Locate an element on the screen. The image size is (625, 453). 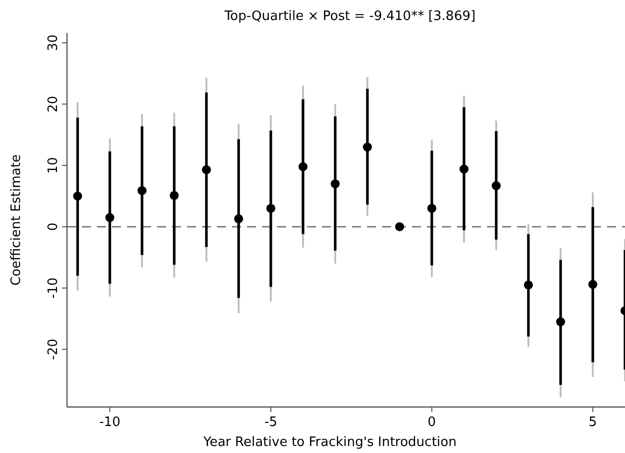
y-axis-title: Coefficient Estimate is located at coordinates (16, 220).